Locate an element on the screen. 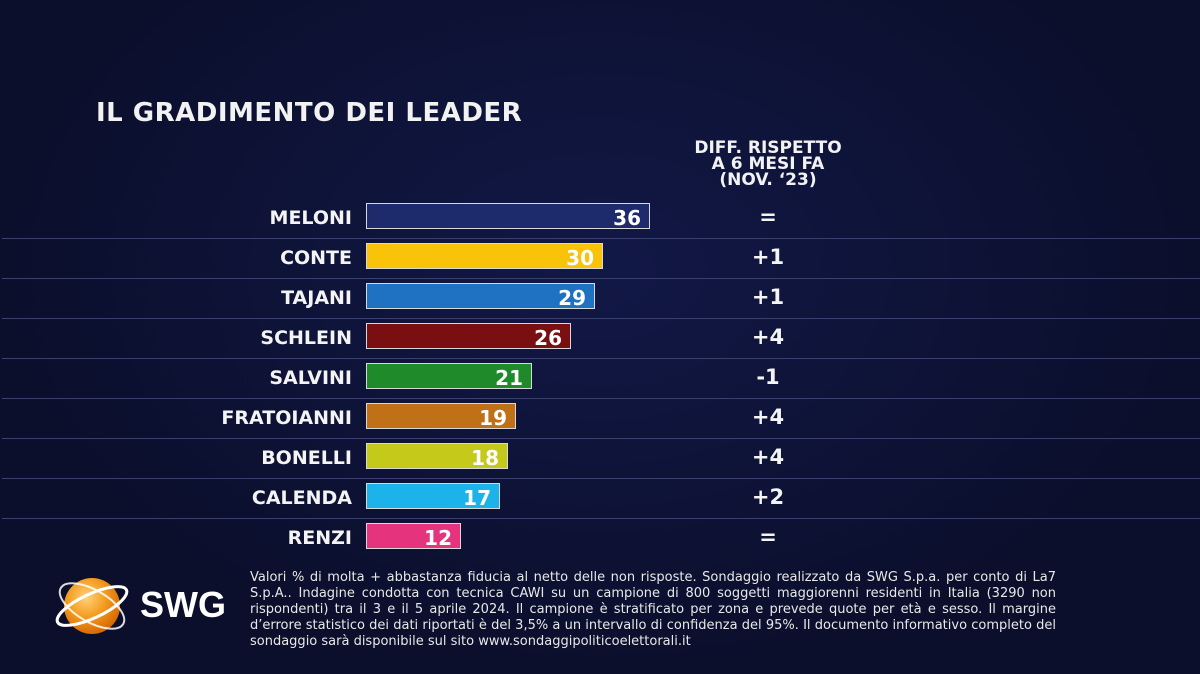 The width and height of the screenshot is (1200, 674). leader-name-label: RENZI is located at coordinates (319, 538).